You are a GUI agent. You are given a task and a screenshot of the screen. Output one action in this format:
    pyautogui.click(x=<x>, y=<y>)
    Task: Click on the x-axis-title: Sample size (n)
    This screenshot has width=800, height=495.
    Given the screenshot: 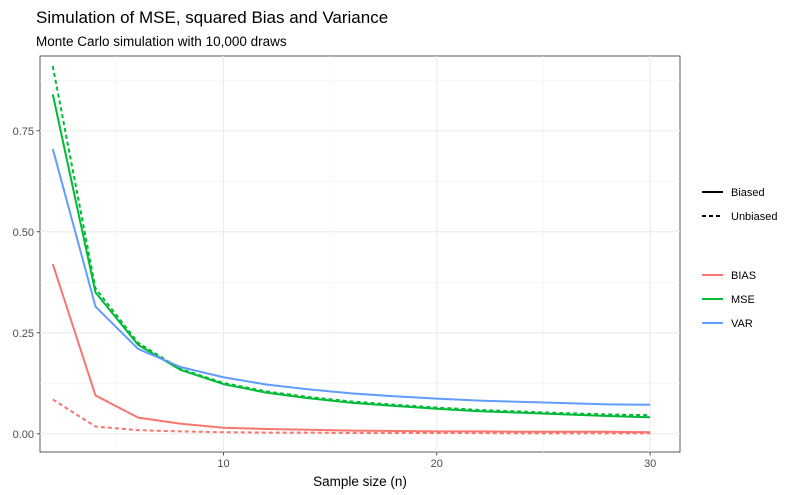 What is the action you would take?
    pyautogui.click(x=360, y=481)
    